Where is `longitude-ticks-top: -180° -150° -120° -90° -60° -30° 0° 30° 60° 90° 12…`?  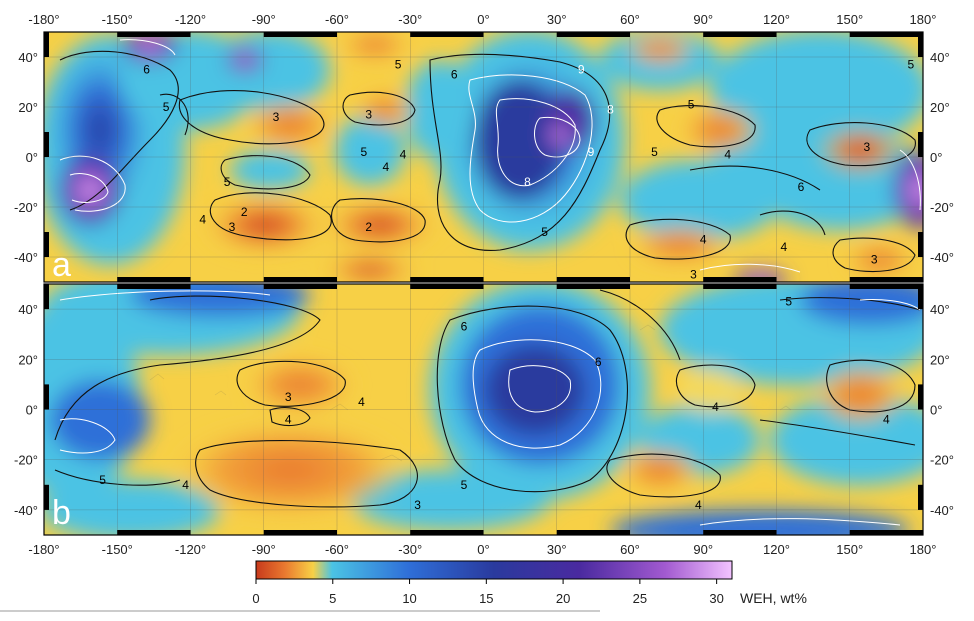
longitude-ticks-top: -180° -150° -120° -90° -60° -30° 0° 30° 60° 90° 12… is located at coordinates (482, 19).